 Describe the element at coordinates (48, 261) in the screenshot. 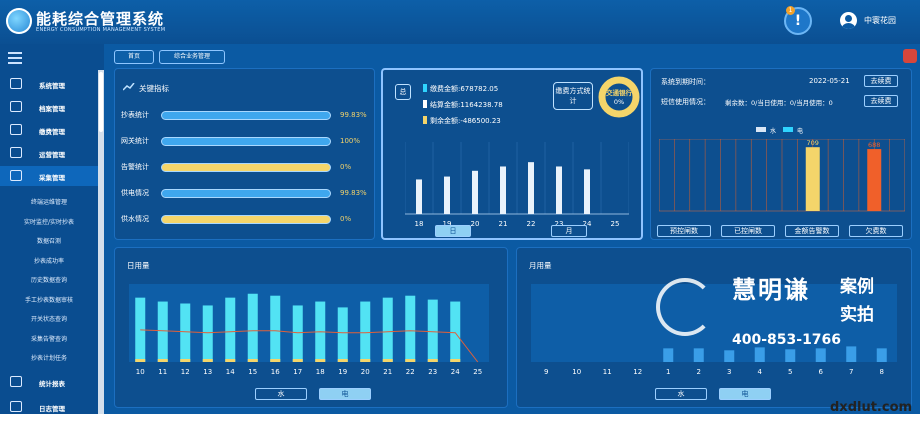

I see `sidebar-subitem: 抄表成功率` at that location.